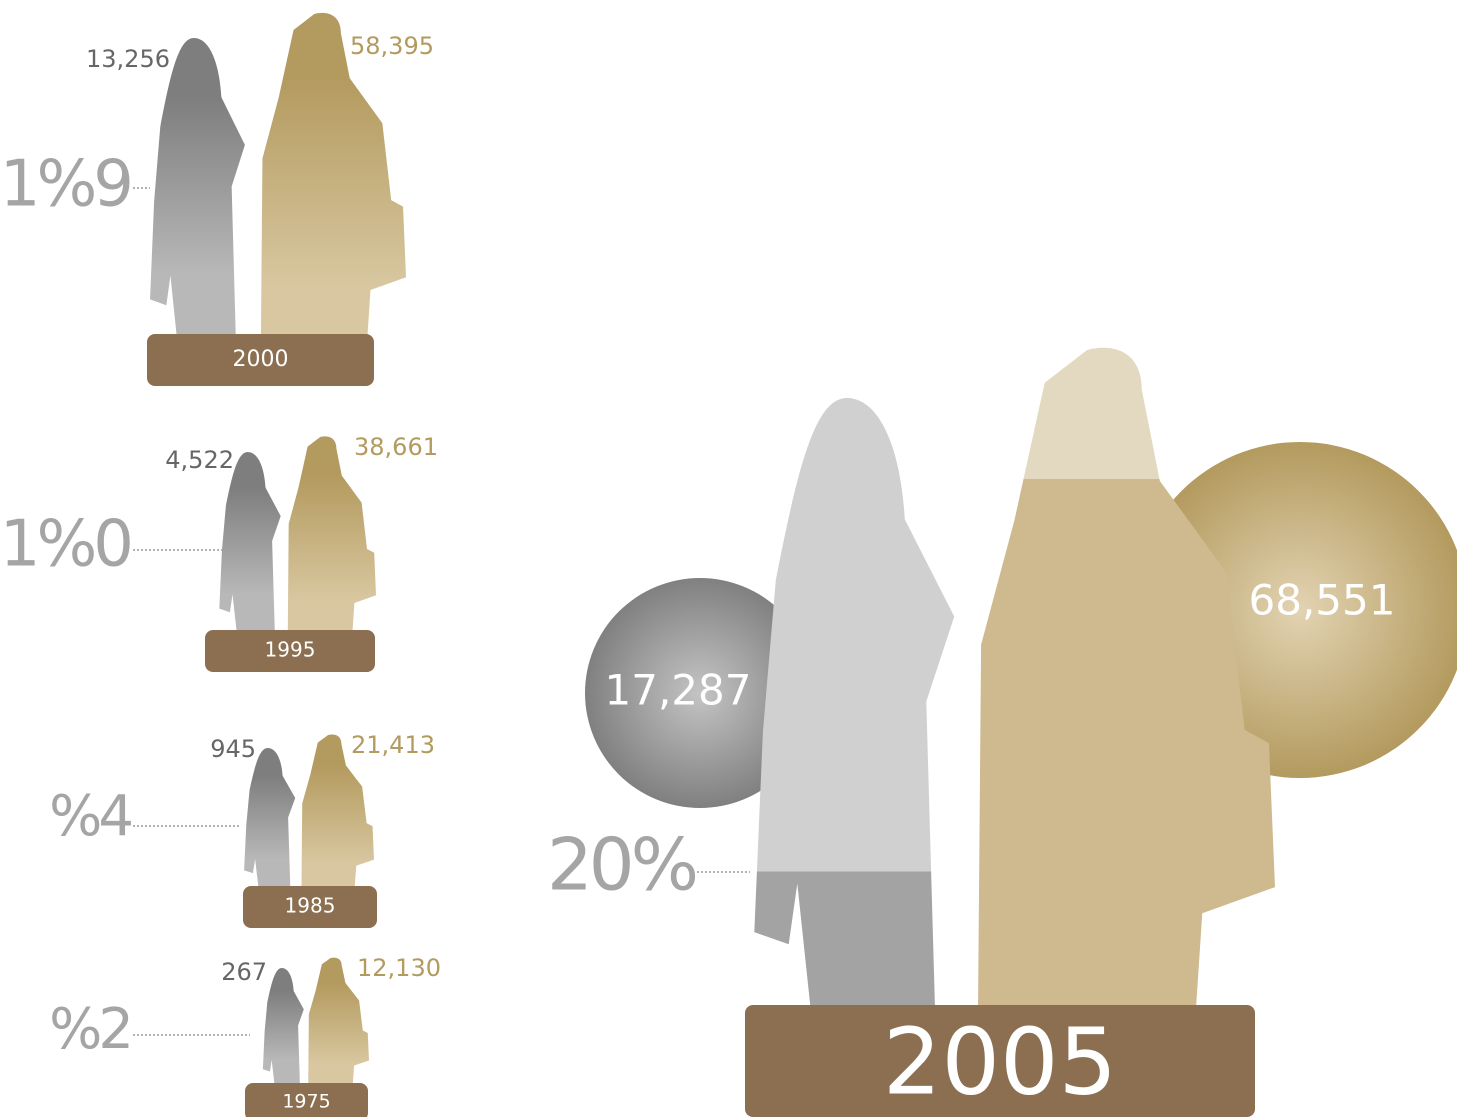  I want to click on female-bubble, so click(700, 693).